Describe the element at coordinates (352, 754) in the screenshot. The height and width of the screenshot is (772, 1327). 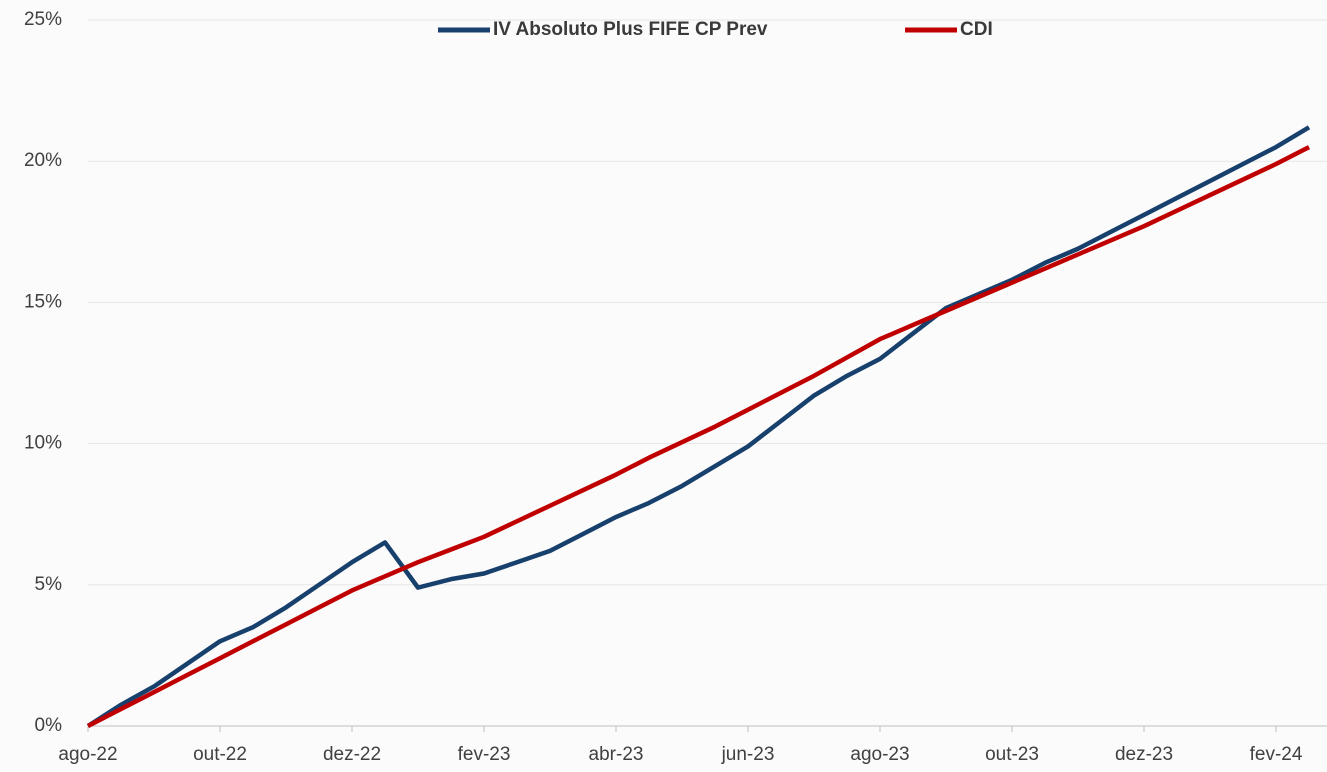
I see `x-tick-label: dez-22` at that location.